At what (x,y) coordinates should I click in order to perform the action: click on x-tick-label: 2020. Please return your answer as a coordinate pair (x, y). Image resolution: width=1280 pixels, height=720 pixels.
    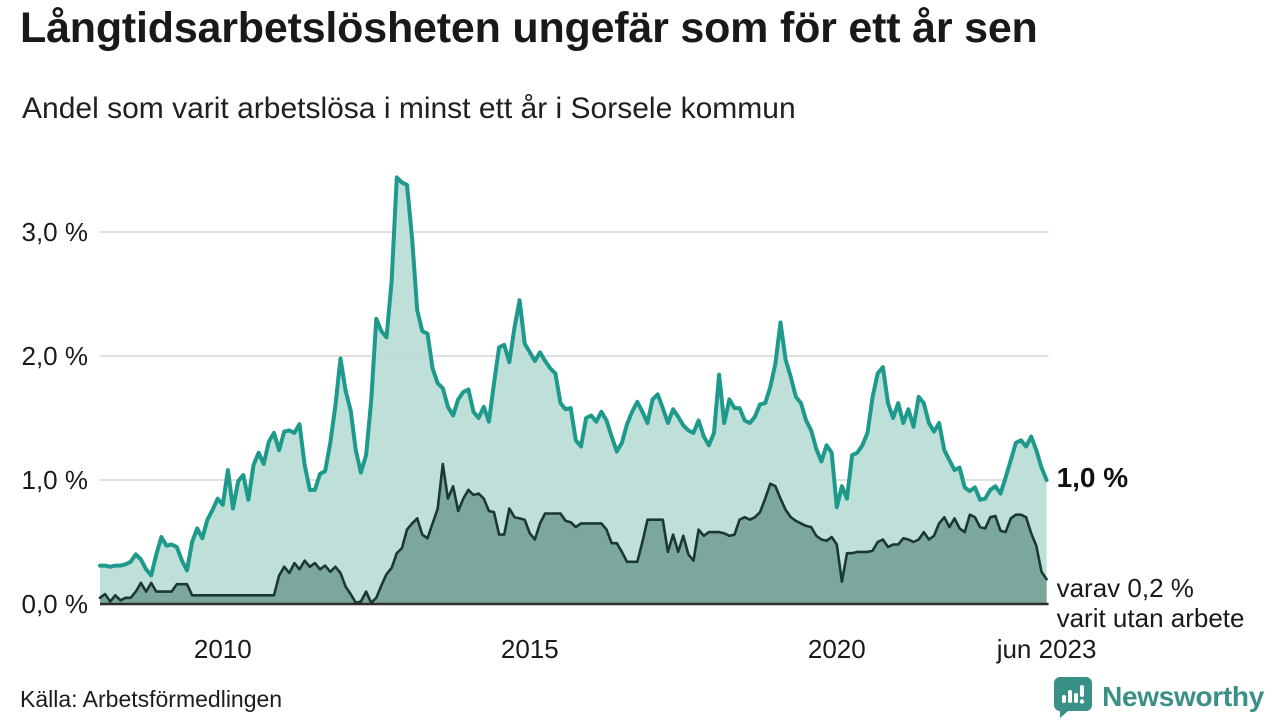
    Looking at the image, I should click on (836, 649).